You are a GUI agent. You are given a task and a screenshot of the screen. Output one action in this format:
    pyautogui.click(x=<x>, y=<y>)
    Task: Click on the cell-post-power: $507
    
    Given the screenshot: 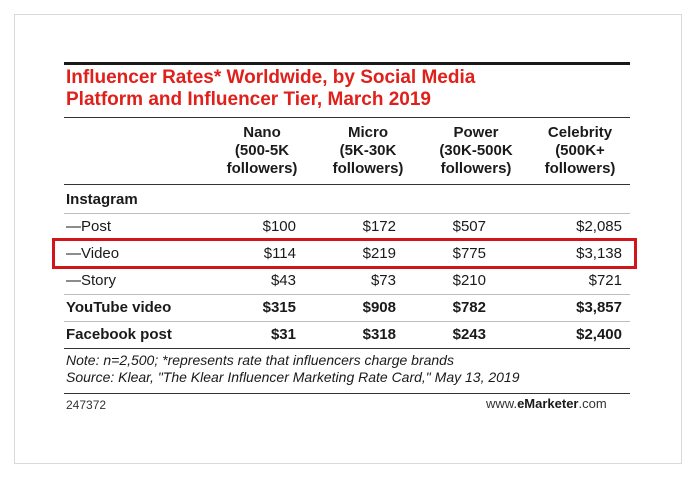 What is the action you would take?
    pyautogui.click(x=469, y=226)
    